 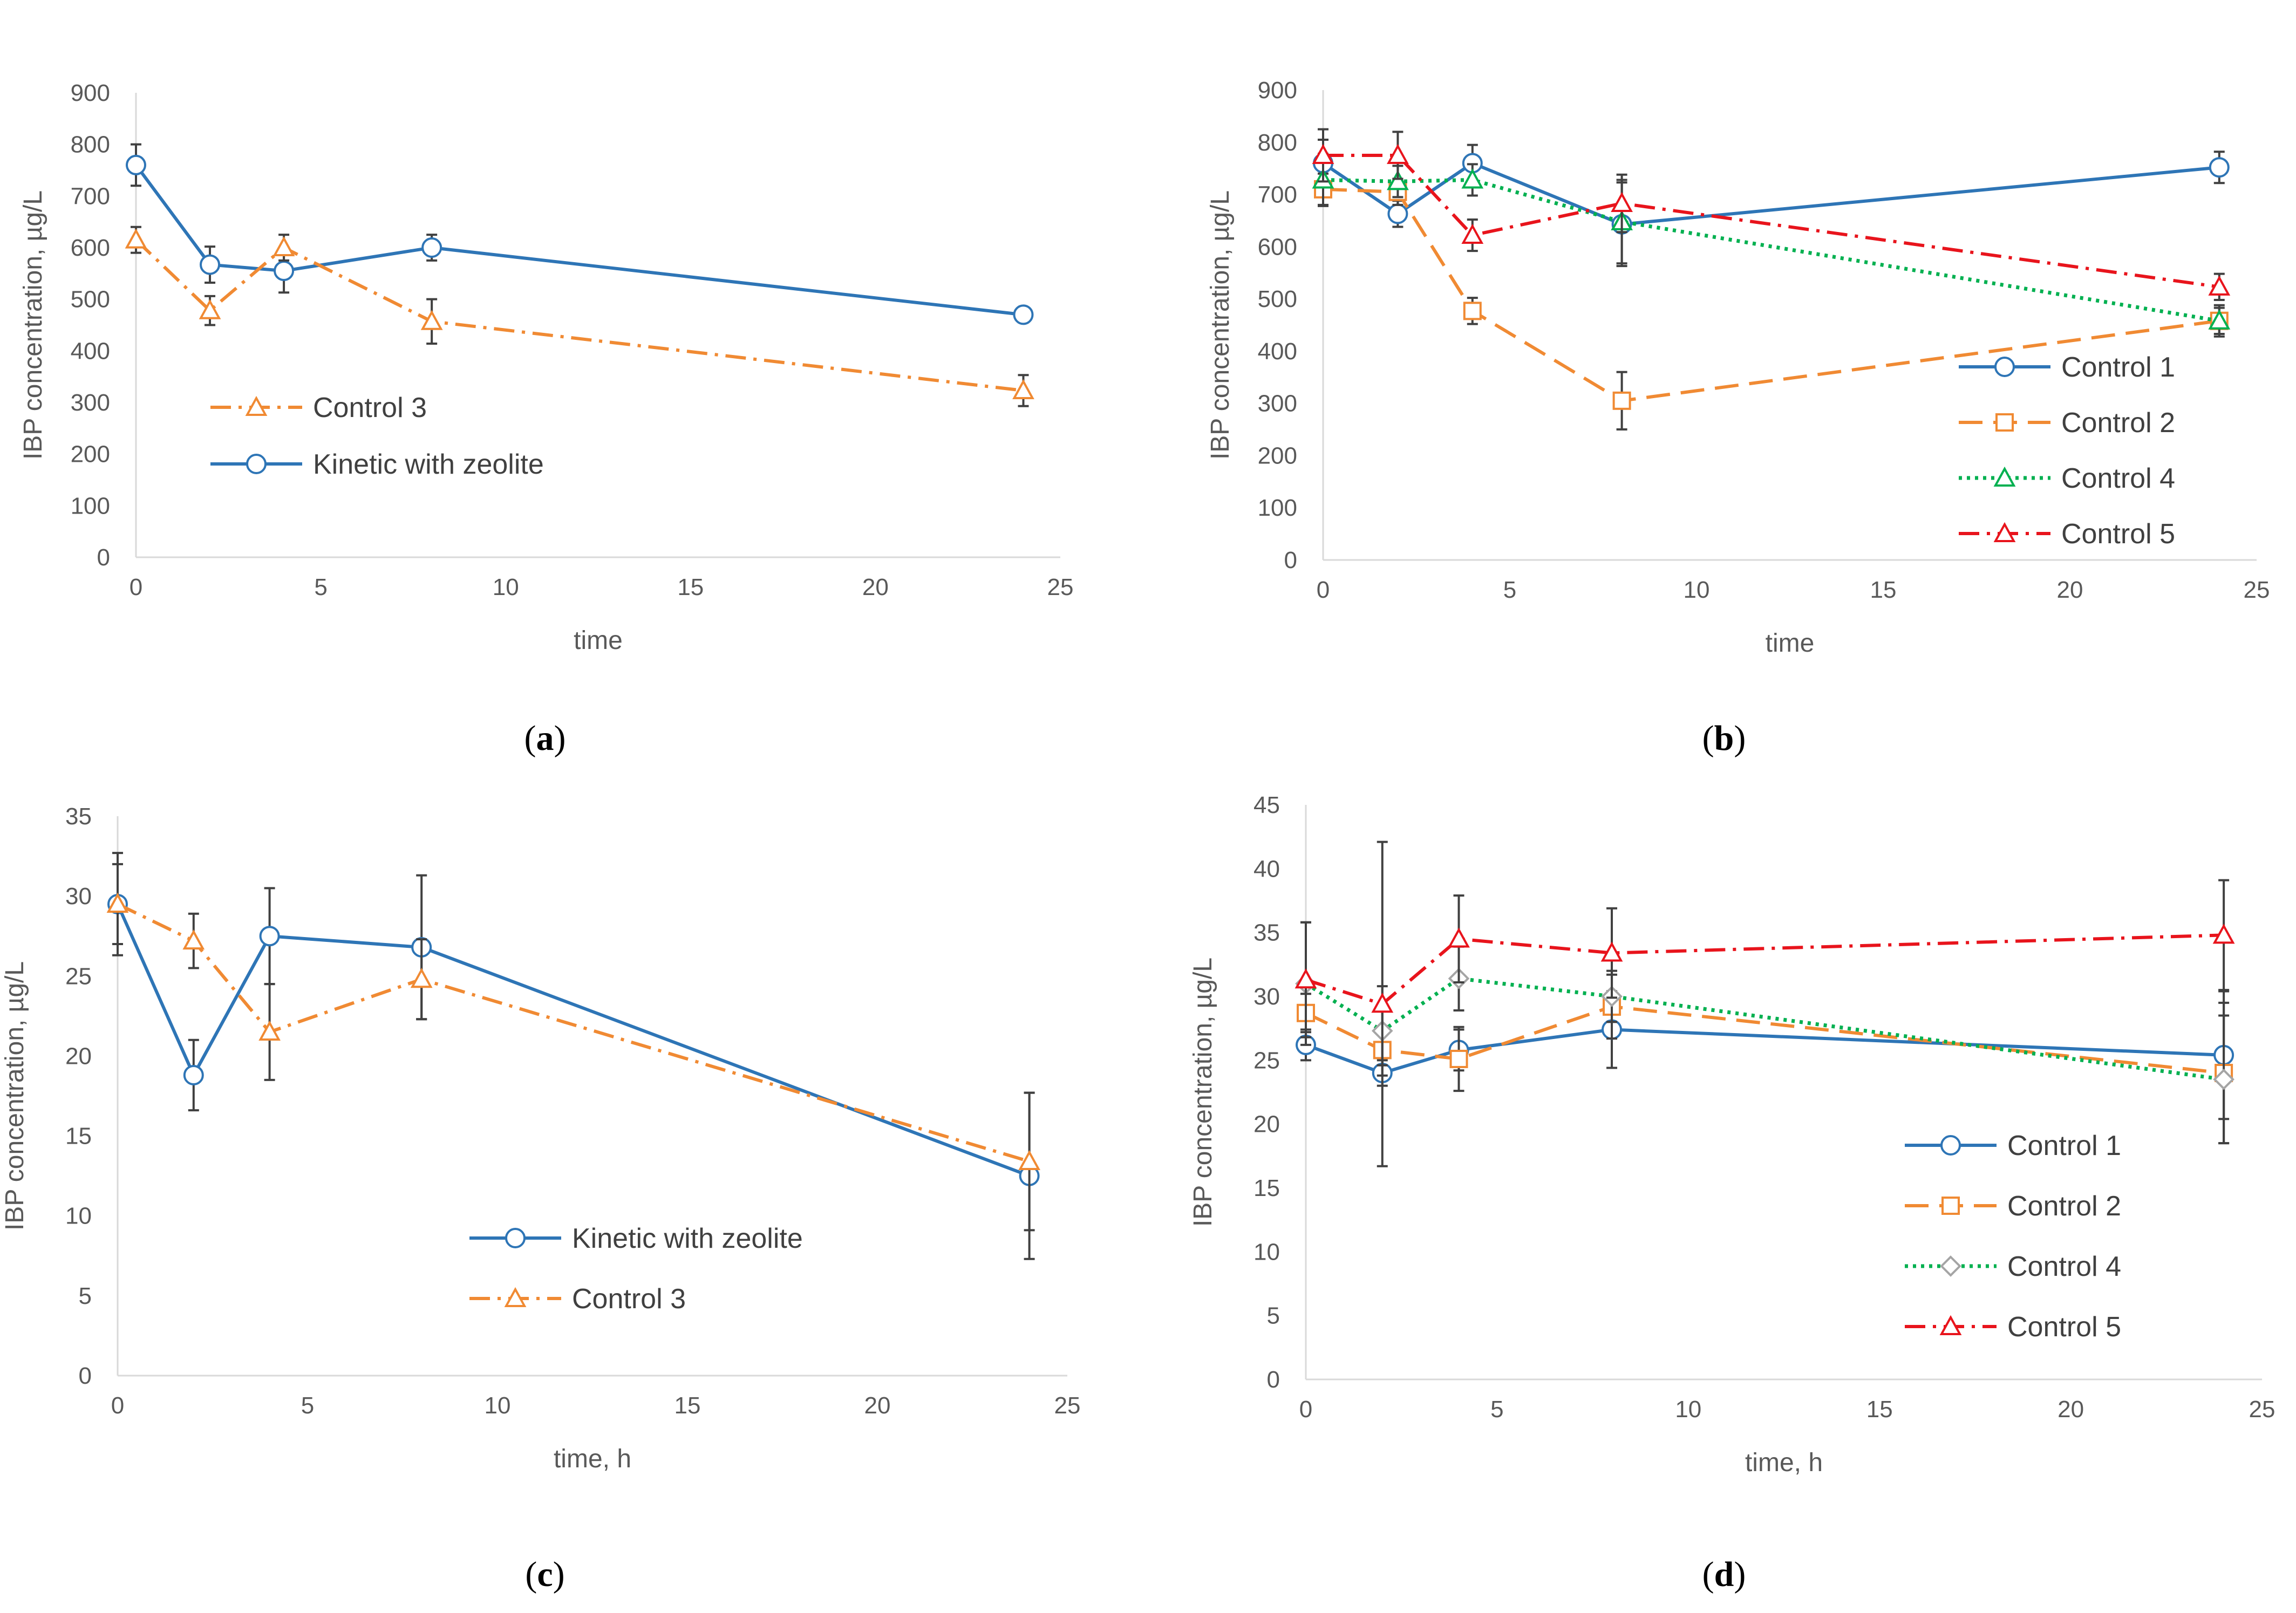 What do you see at coordinates (1266, 996) in the screenshot?
I see `chart-d-ytick-label: 30` at bounding box center [1266, 996].